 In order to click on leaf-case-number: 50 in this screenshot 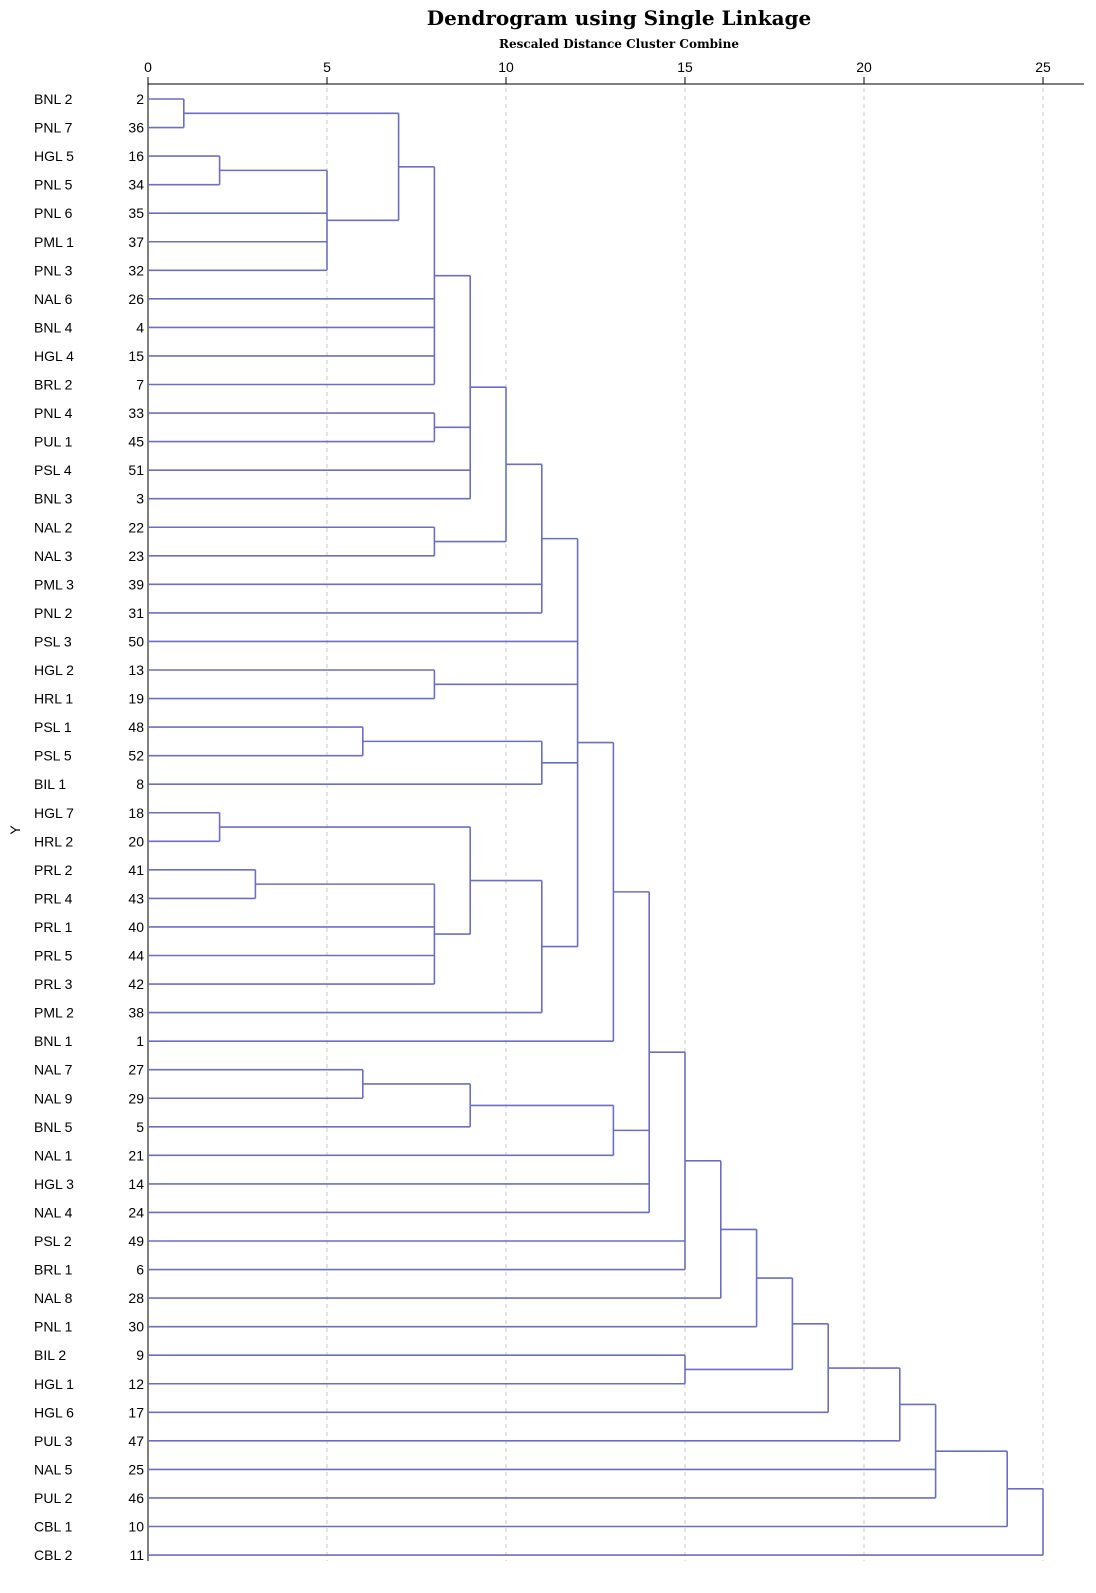, I will do `click(136, 641)`.